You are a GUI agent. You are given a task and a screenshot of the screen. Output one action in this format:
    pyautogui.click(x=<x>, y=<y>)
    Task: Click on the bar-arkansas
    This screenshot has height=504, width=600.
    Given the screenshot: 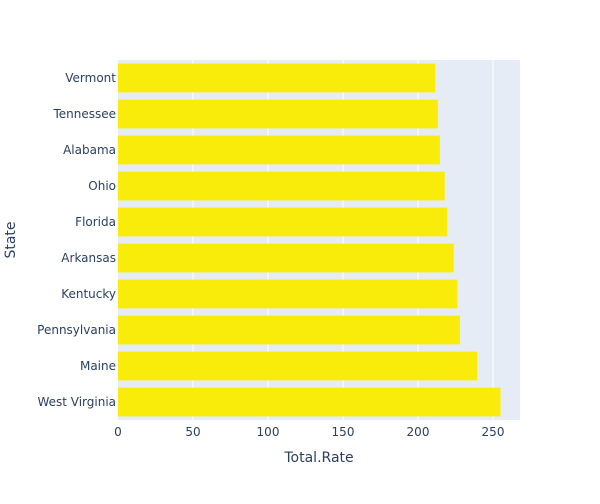 What is the action you would take?
    pyautogui.click(x=286, y=258)
    